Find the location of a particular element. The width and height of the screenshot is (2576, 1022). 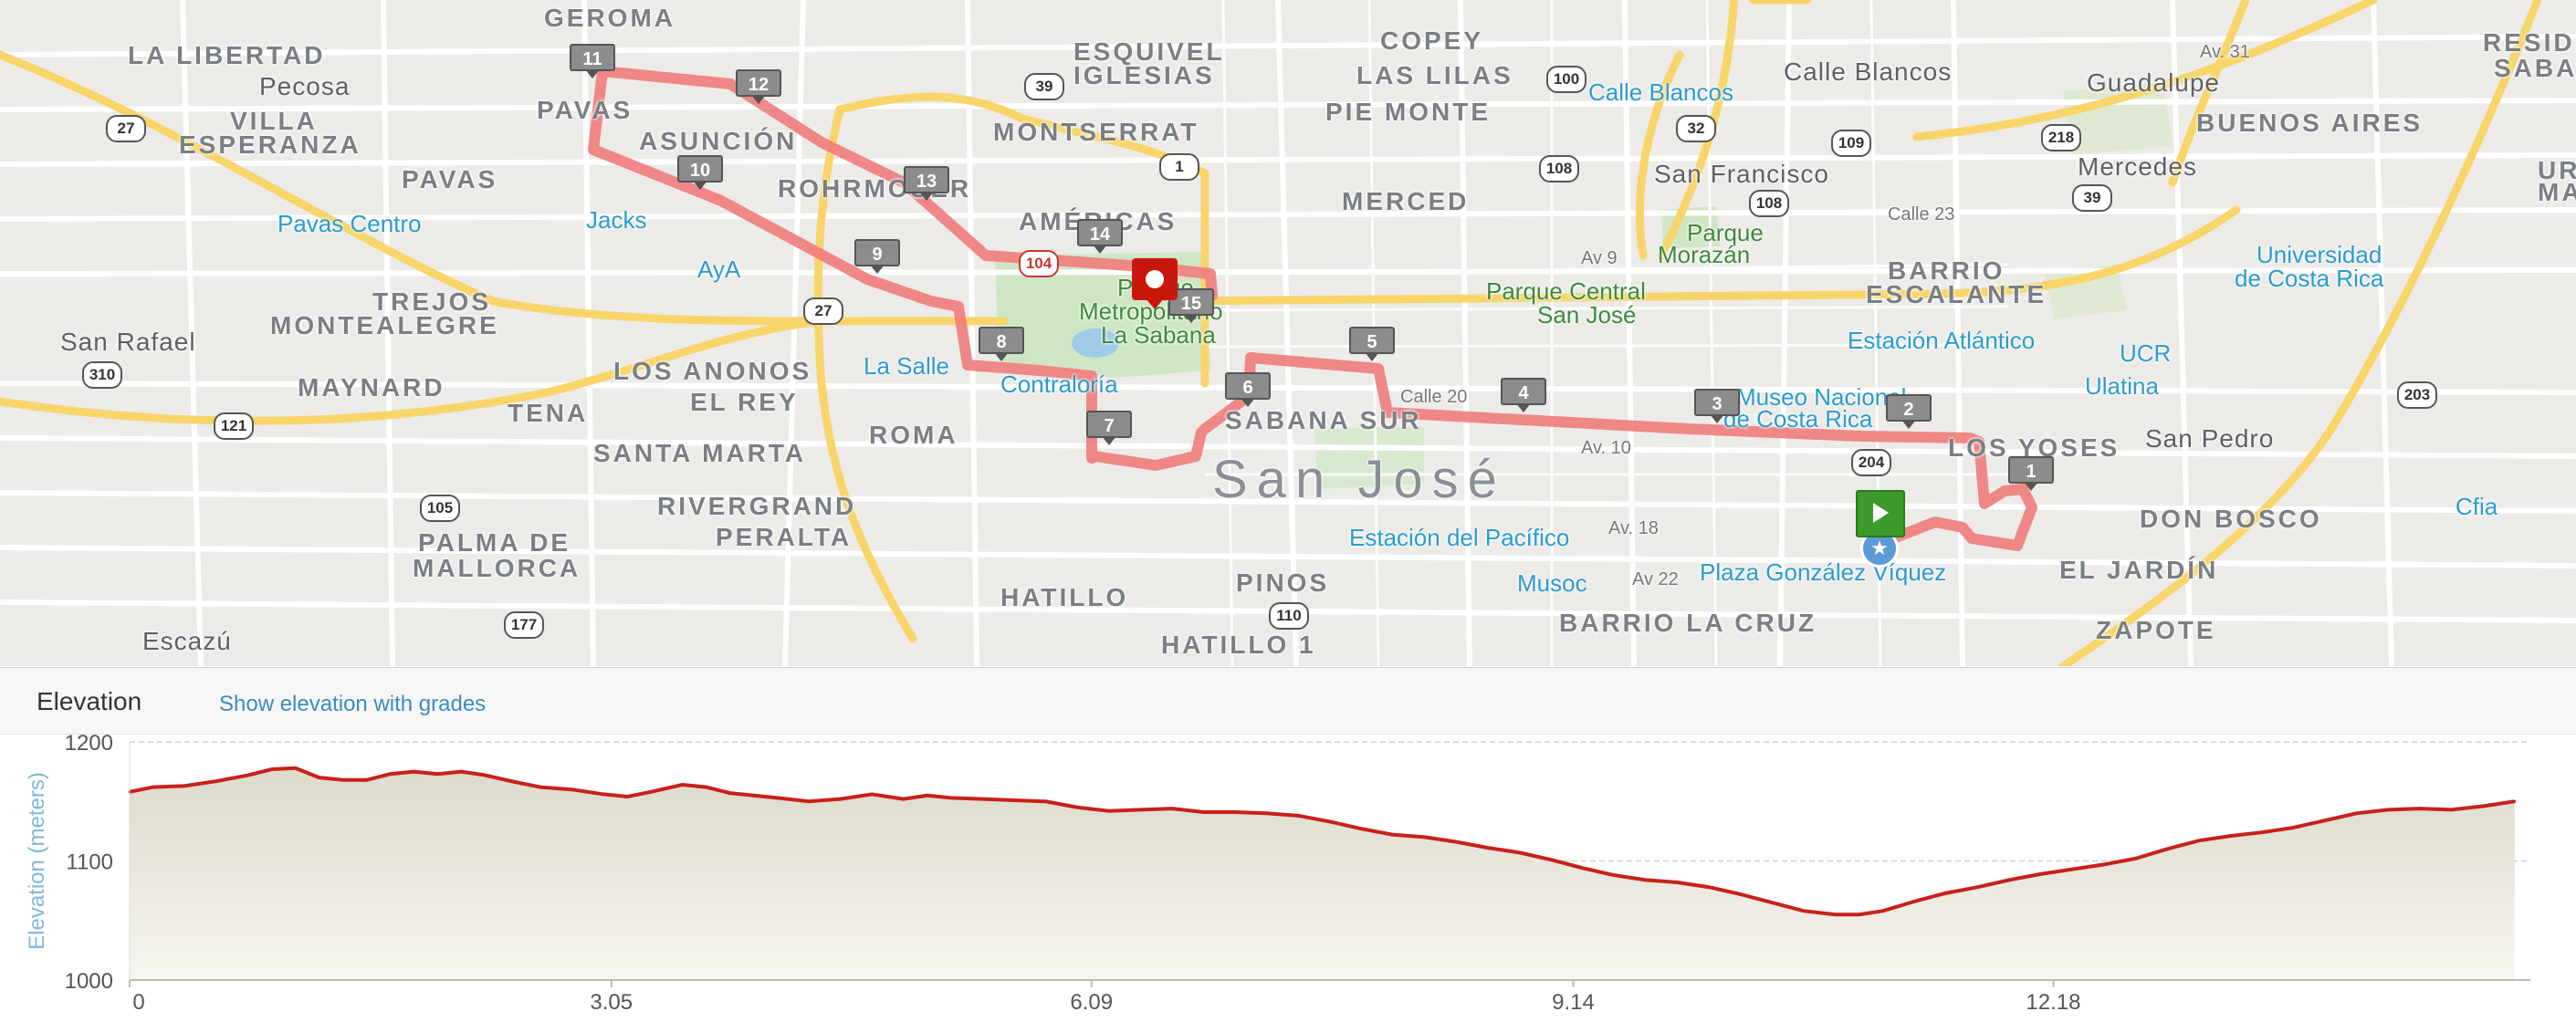

neighborhood-label: Escazú is located at coordinates (187, 641).